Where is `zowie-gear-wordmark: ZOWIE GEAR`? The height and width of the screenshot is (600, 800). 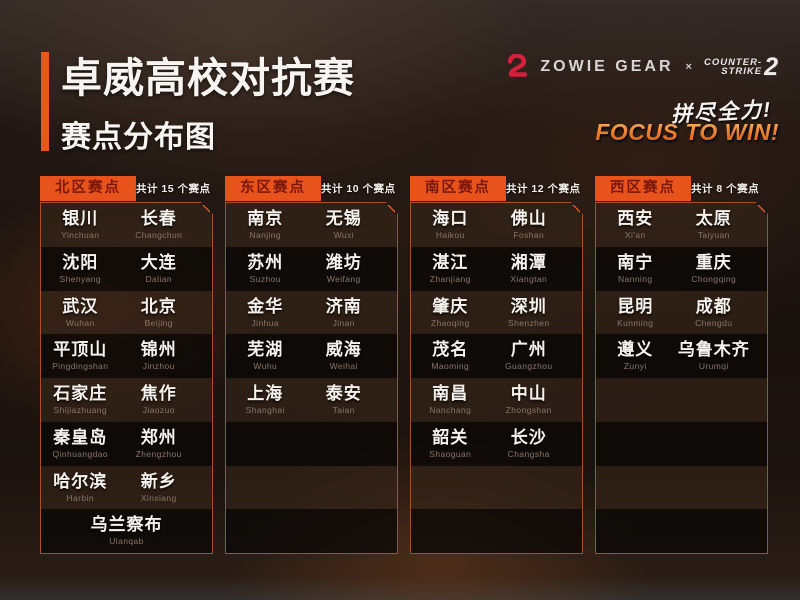 zowie-gear-wordmark: ZOWIE GEAR is located at coordinates (607, 66).